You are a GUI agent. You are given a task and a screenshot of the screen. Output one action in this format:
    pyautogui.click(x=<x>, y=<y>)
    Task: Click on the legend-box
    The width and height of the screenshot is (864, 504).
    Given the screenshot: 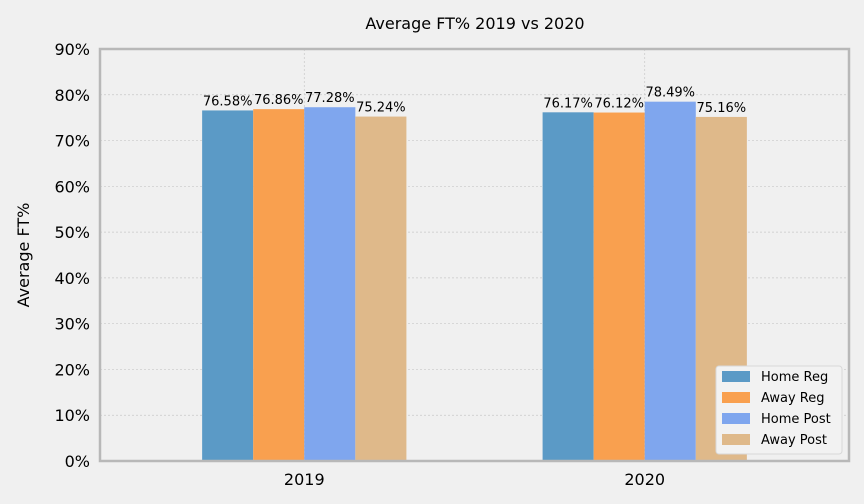 What is the action you would take?
    pyautogui.click(x=779, y=410)
    